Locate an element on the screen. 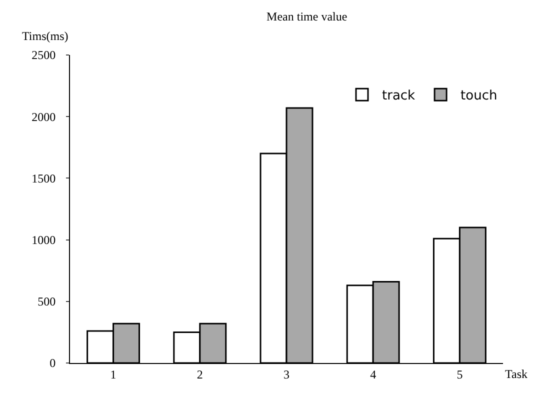 The height and width of the screenshot is (403, 548). chart-title: Mean time value is located at coordinates (307, 16).